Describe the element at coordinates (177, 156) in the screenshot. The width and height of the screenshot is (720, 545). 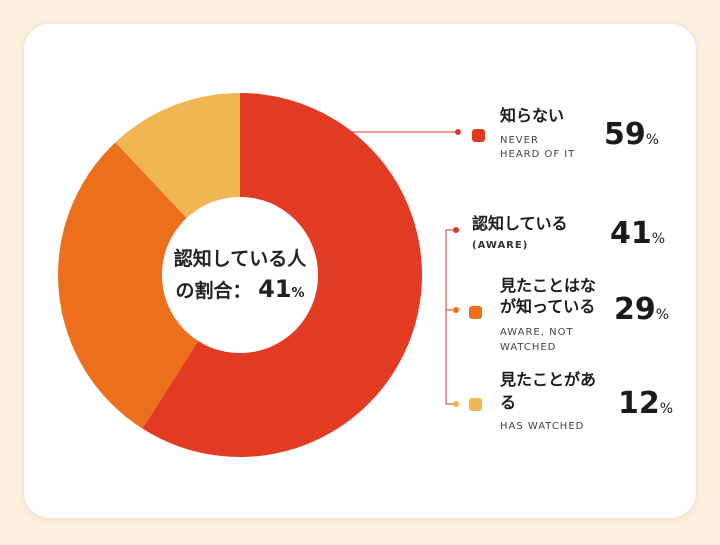
I see `slice-has-watched` at that location.